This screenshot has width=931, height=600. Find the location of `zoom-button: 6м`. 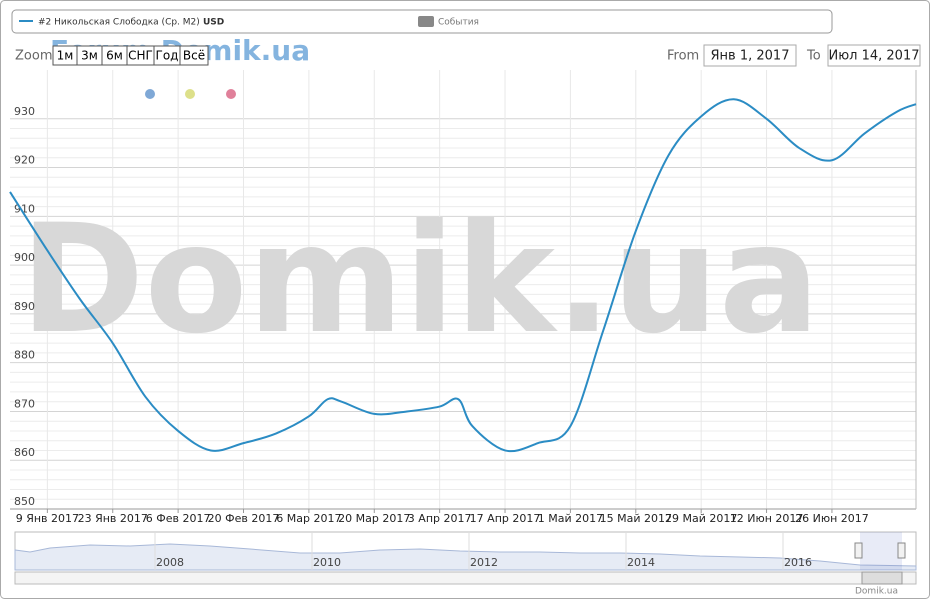

zoom-button: 6м is located at coordinates (114, 55).